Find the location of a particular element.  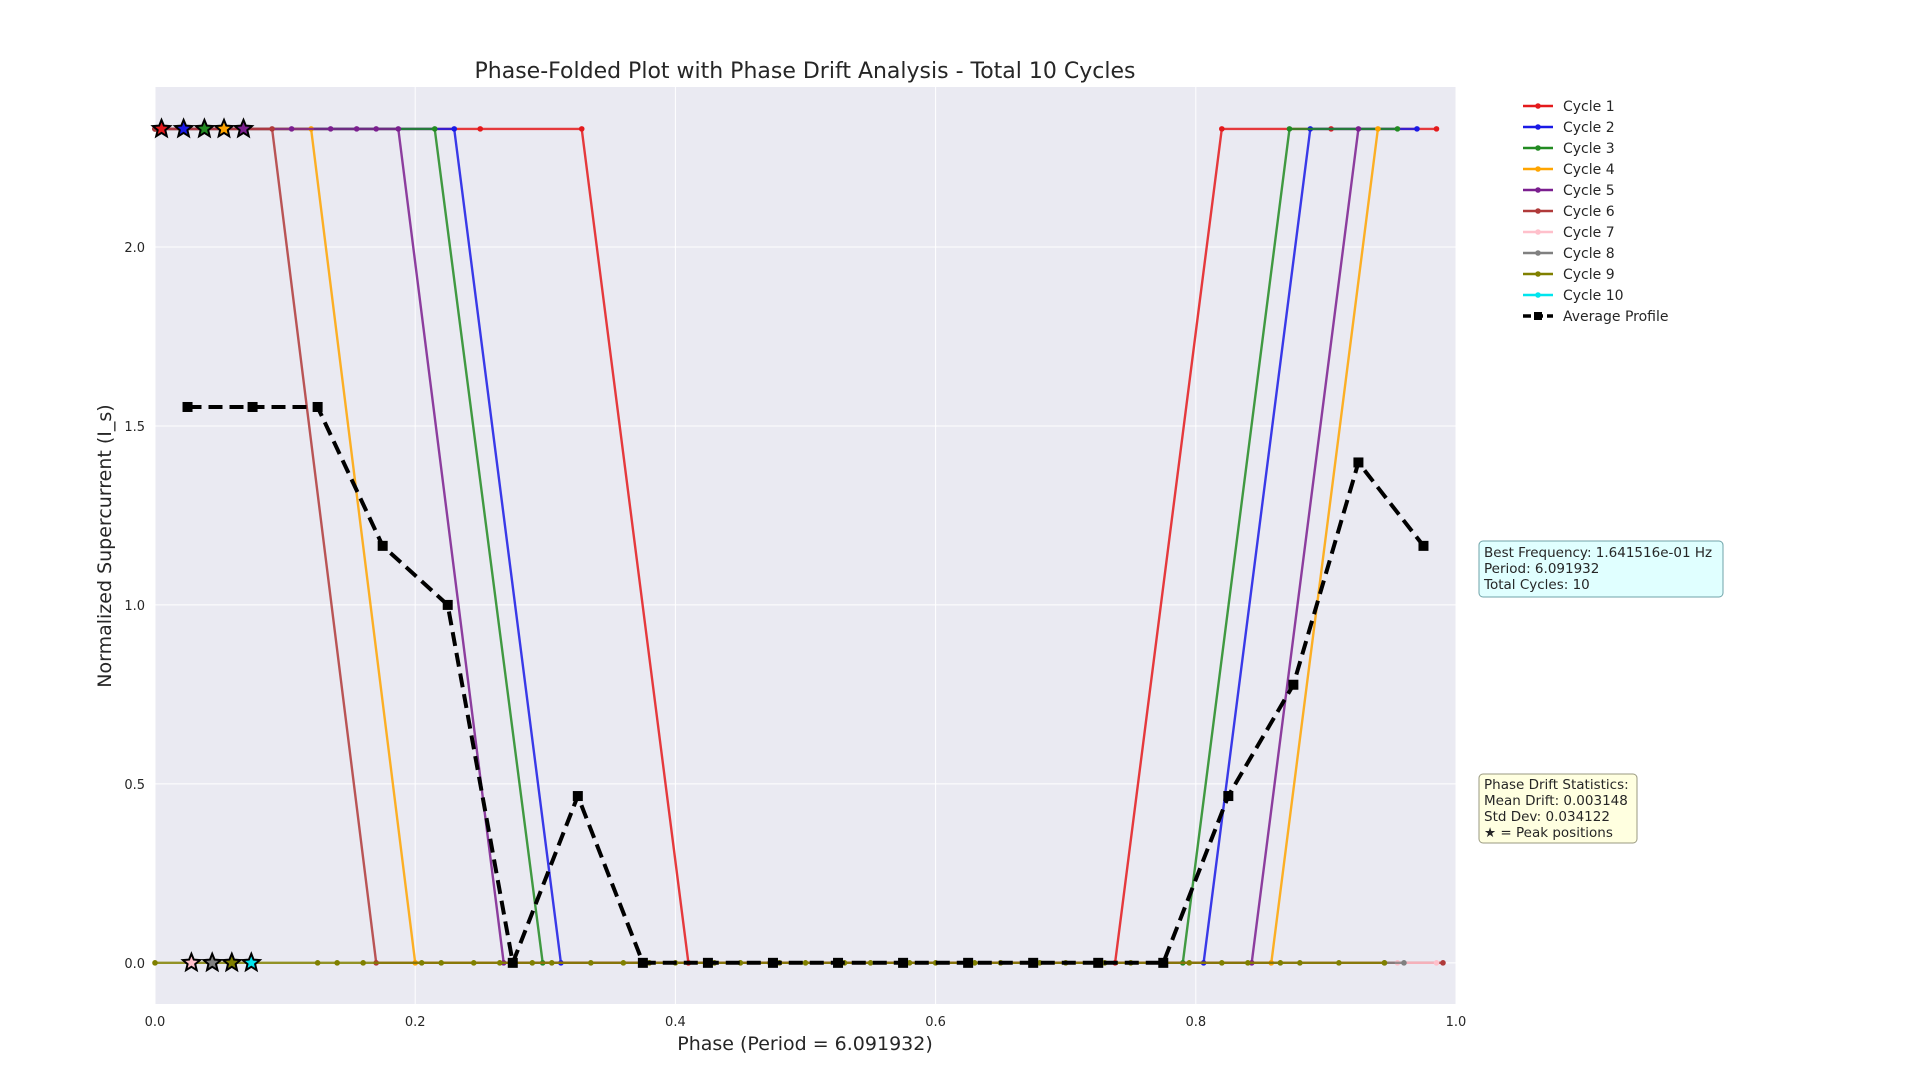

y-tick-label: 0.0 is located at coordinates (134, 964).